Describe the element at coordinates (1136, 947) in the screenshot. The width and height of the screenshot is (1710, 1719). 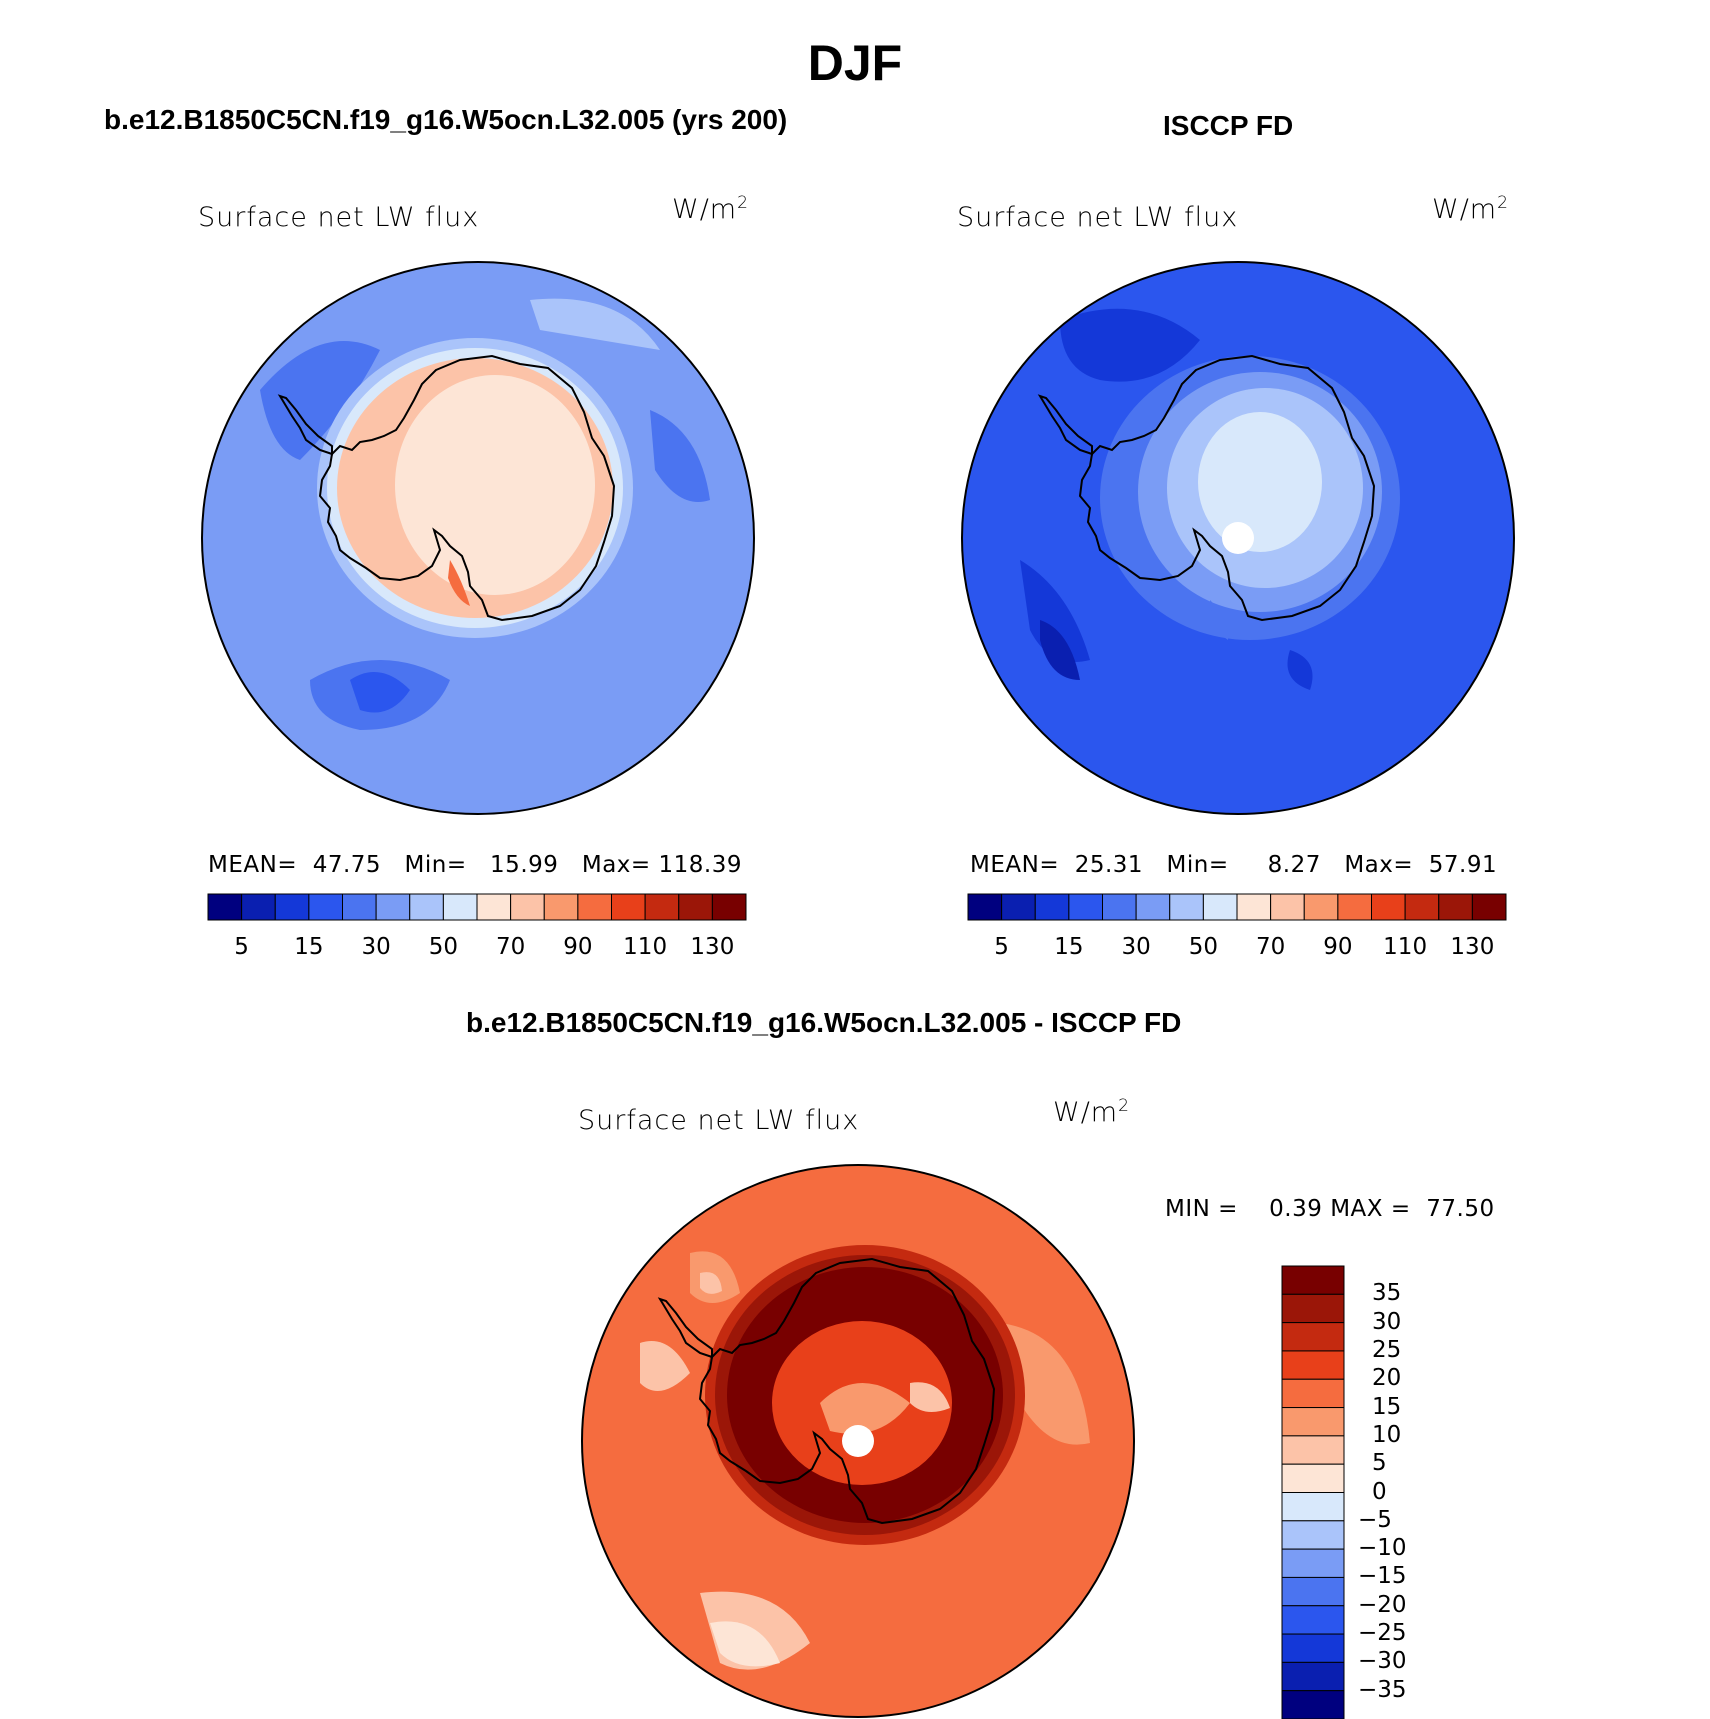
I see `obs-colorbar-tick-label: 30` at that location.